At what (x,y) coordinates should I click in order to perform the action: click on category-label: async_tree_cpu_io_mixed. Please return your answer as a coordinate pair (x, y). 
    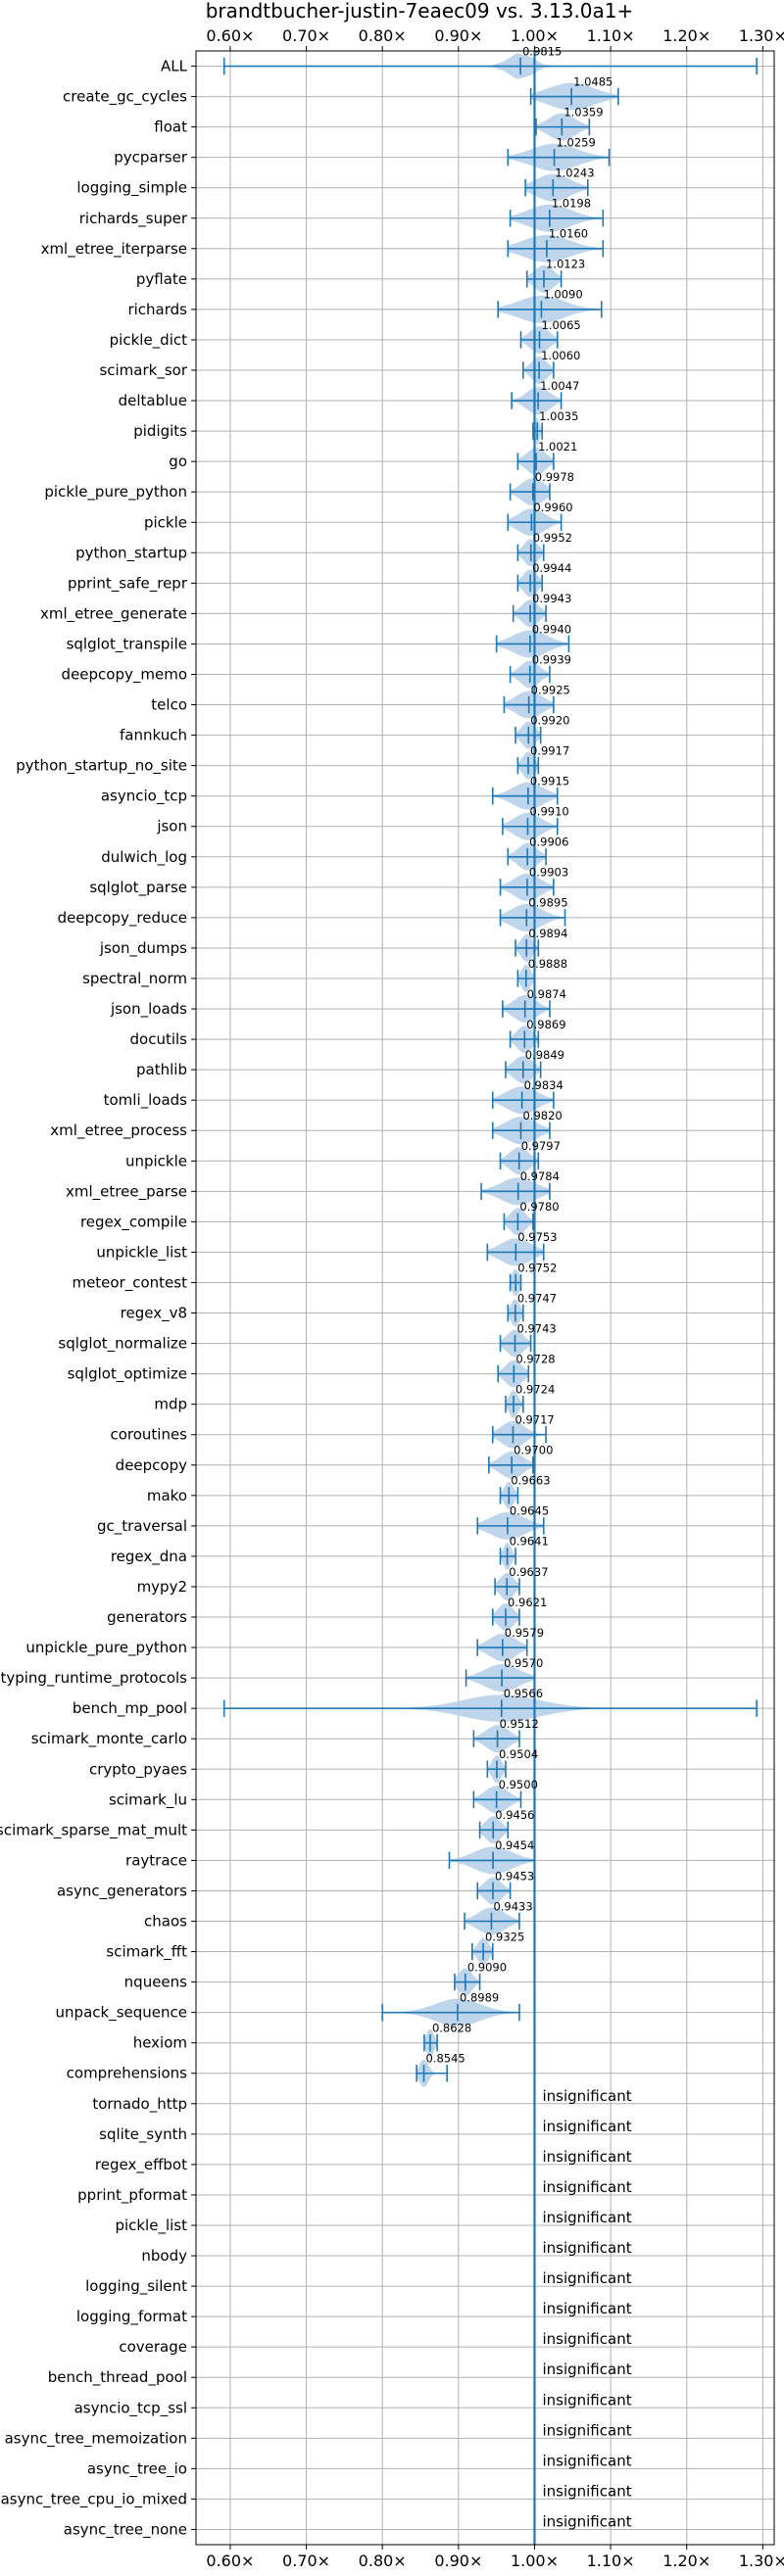
    Looking at the image, I should click on (94, 2499).